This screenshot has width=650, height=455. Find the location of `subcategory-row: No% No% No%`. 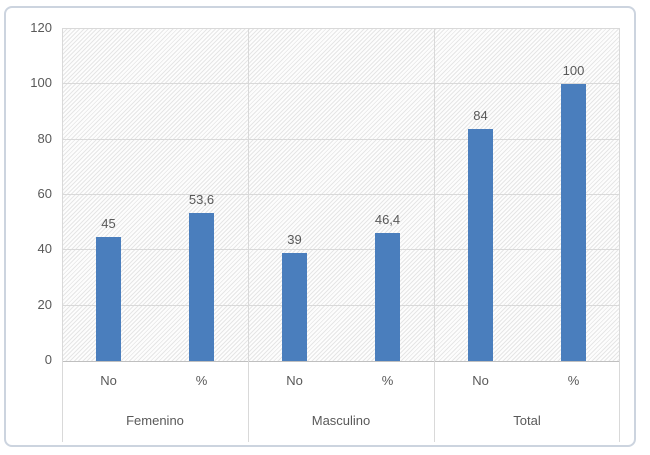

subcategory-row: No% No% No% is located at coordinates (341, 380).